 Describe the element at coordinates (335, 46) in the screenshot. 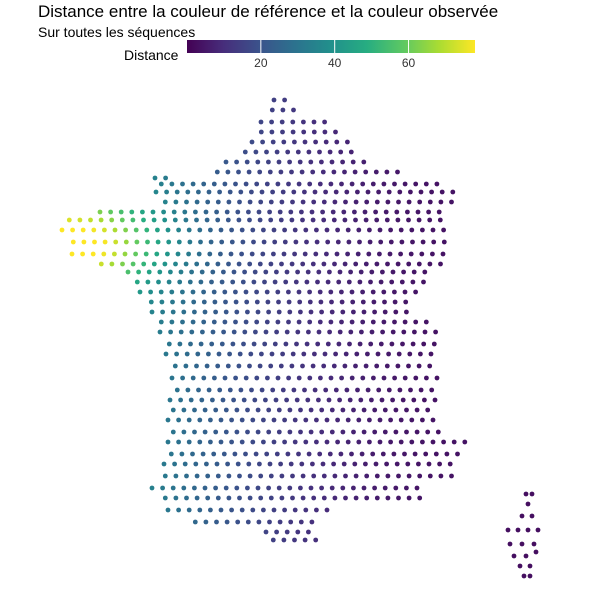

I see `legend-tick-marks` at that location.